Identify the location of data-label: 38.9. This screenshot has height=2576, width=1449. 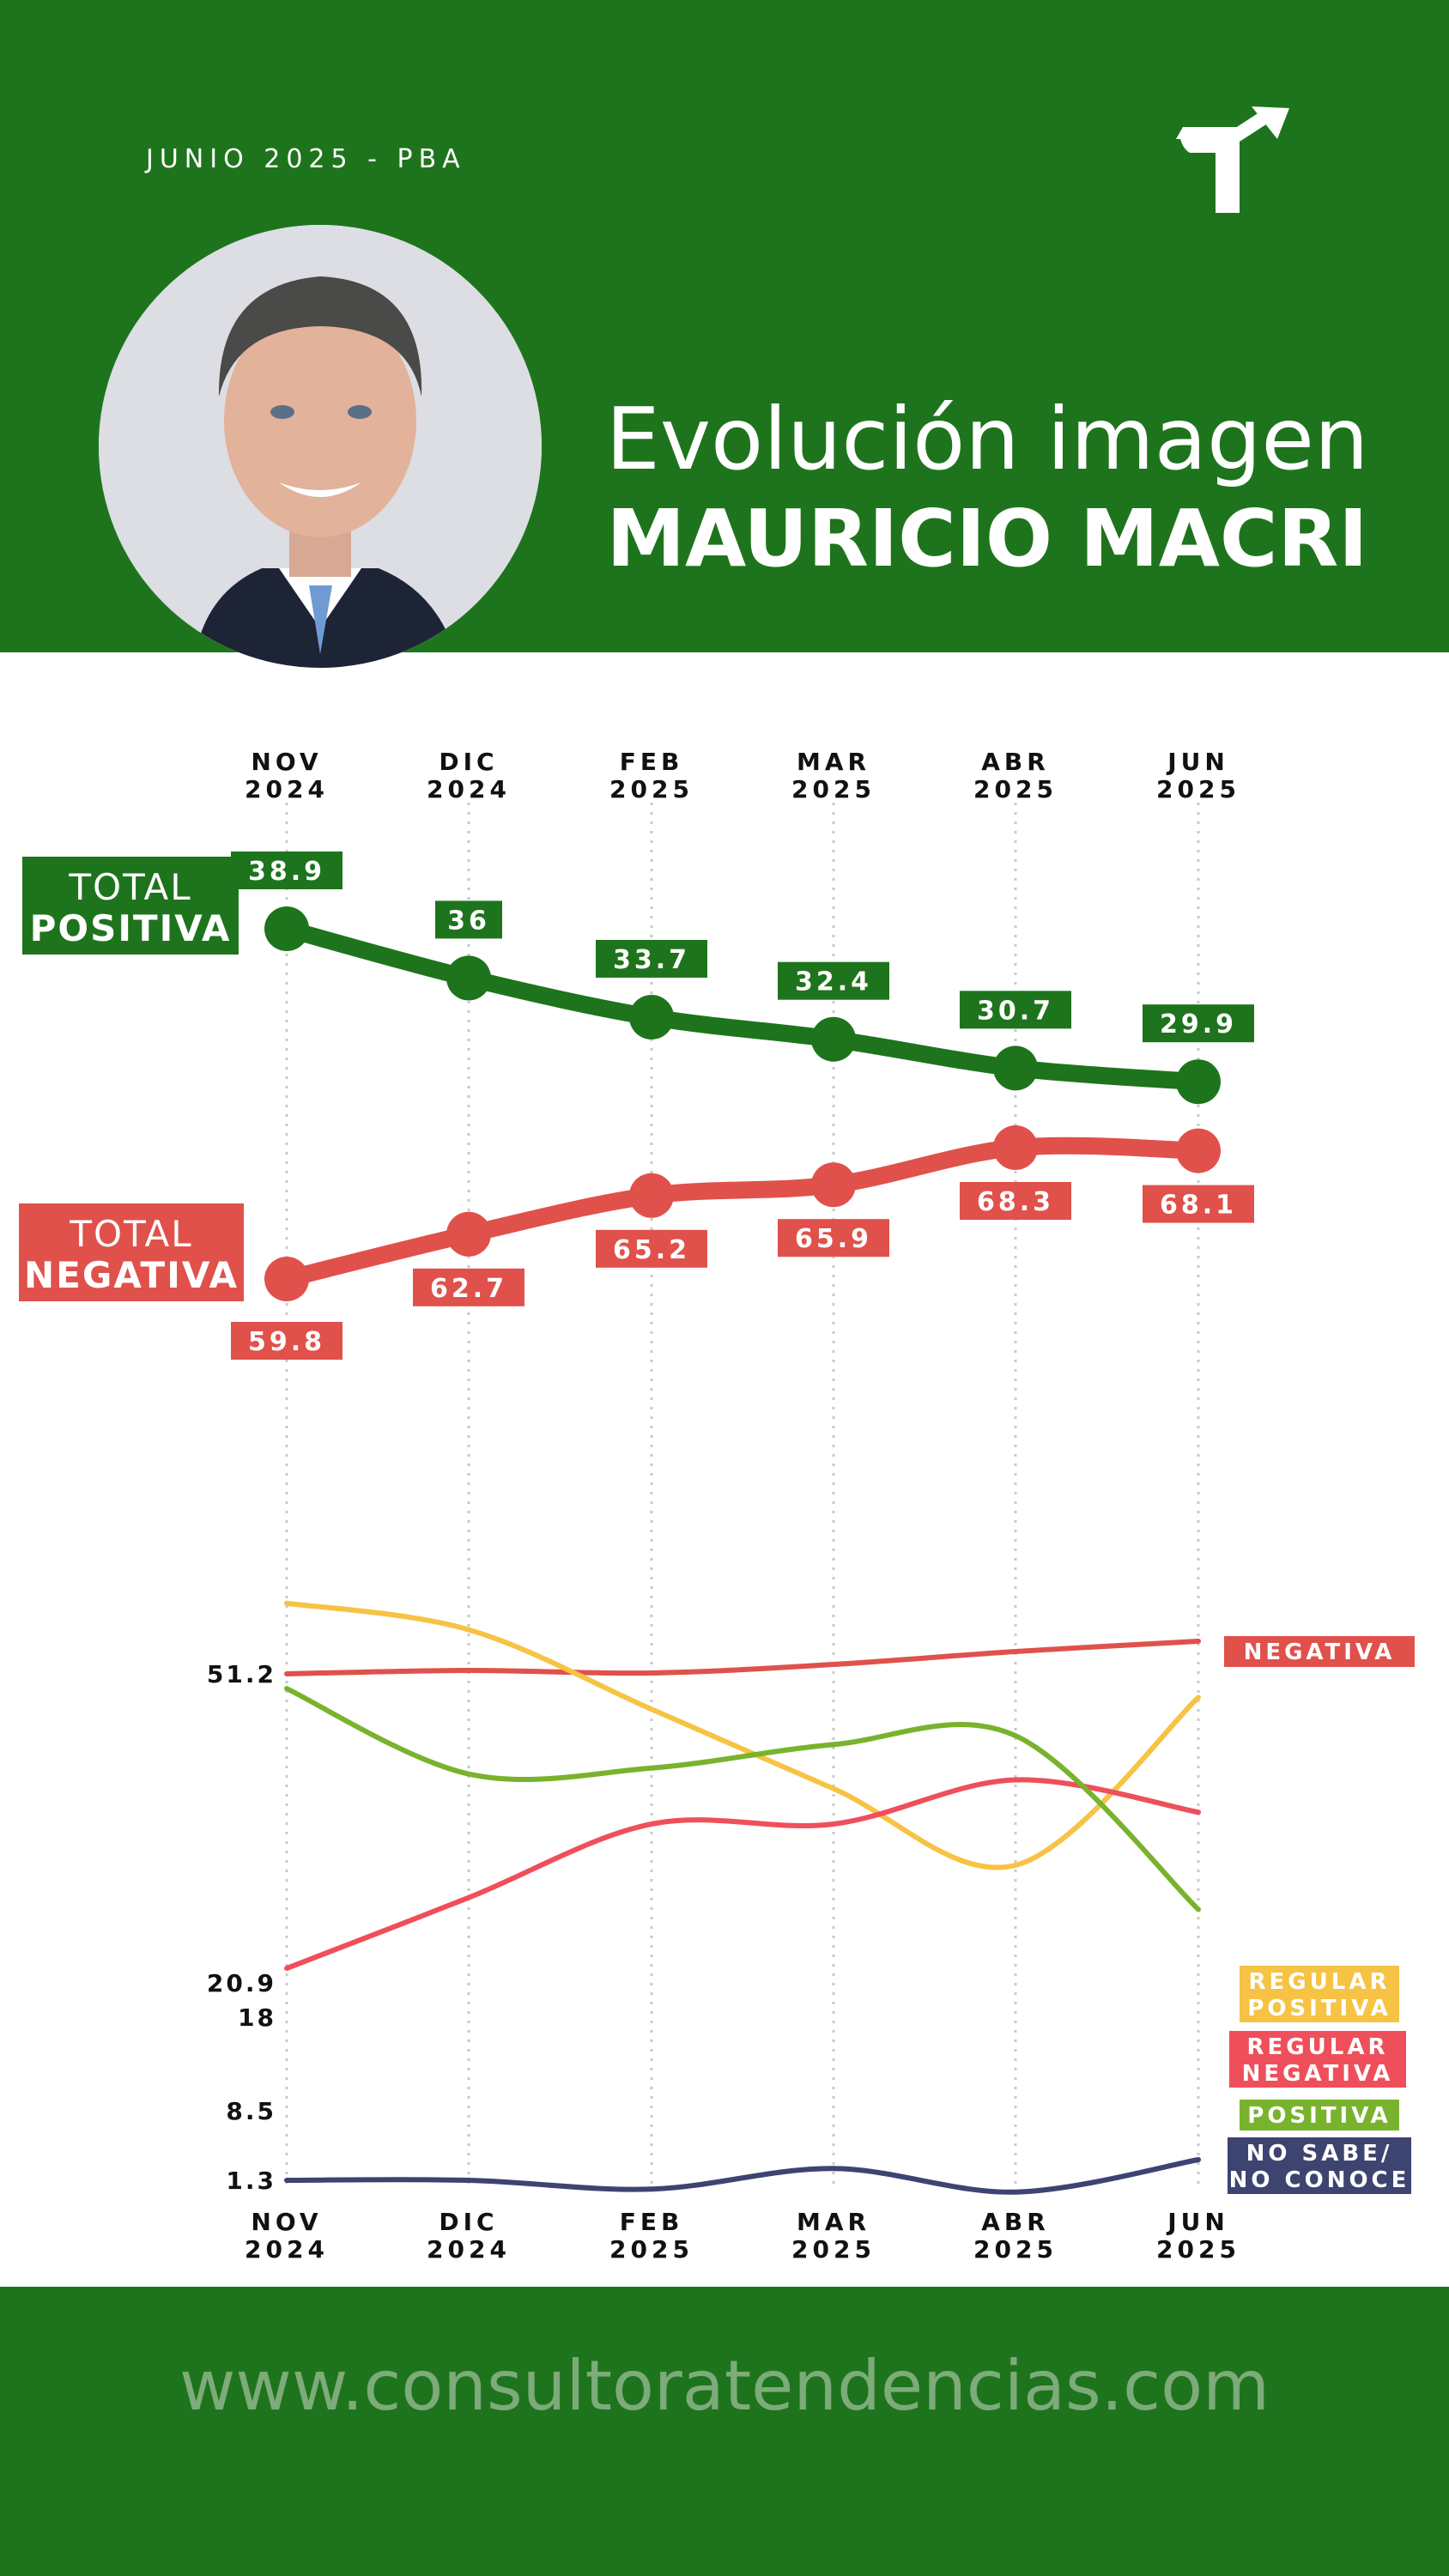
(286, 872).